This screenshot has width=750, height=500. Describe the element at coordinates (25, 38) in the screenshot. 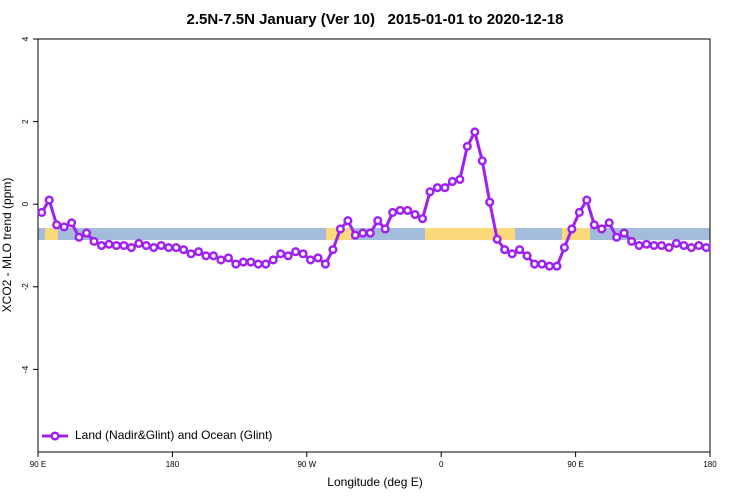

I see `y-tick-label: 4` at that location.